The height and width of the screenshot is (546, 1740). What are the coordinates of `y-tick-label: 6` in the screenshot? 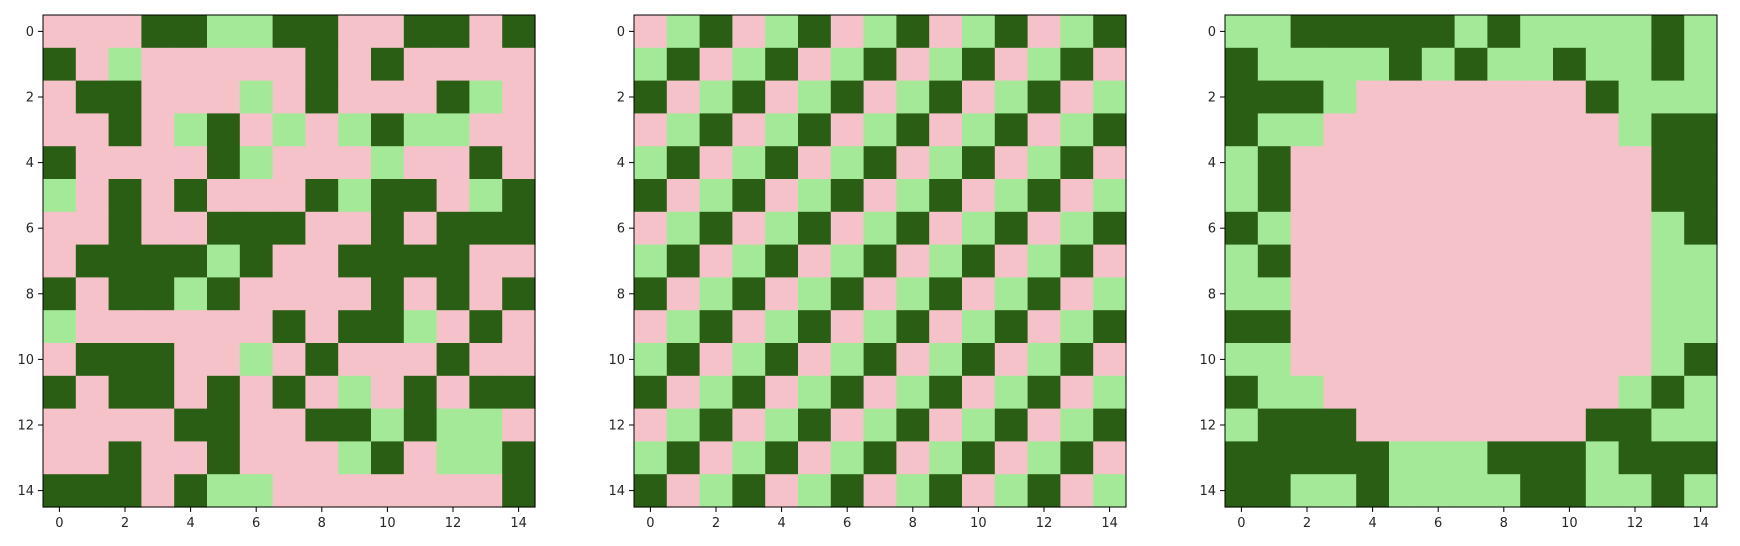 It's located at (621, 229).